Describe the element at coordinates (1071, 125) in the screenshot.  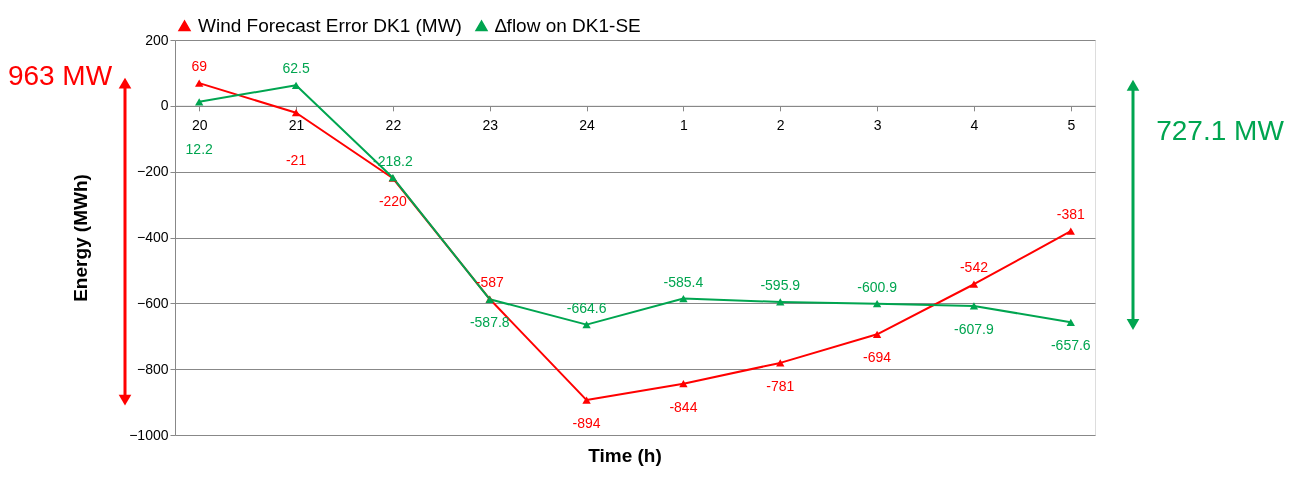
I see `x-tick-label: 5` at that location.